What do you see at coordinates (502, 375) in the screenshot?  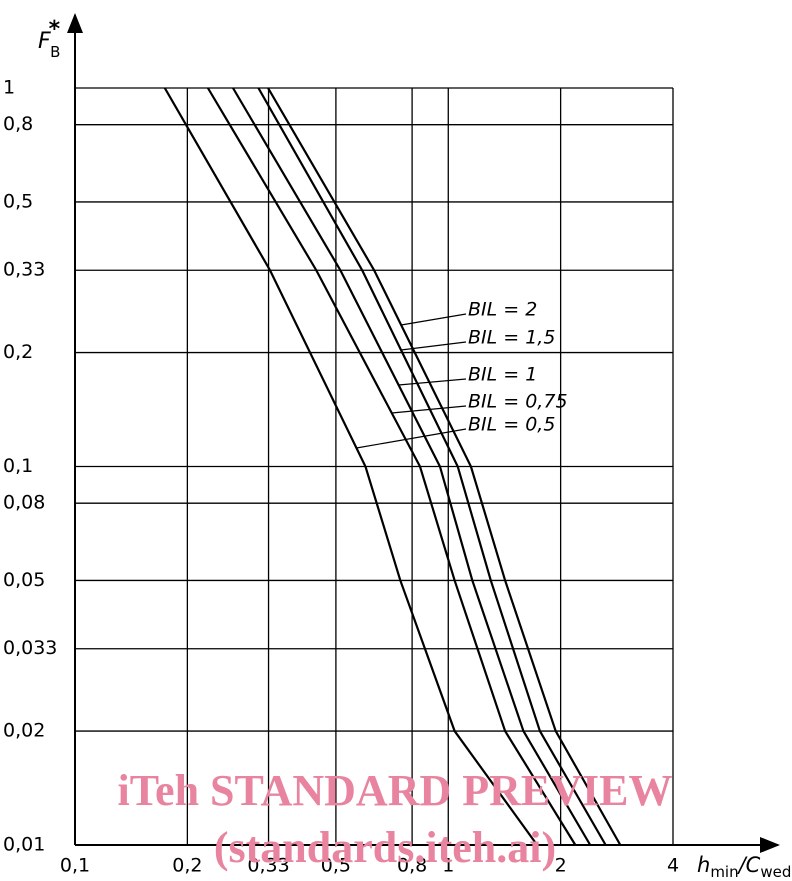 I see `legend-label: BIL = 1` at bounding box center [502, 375].